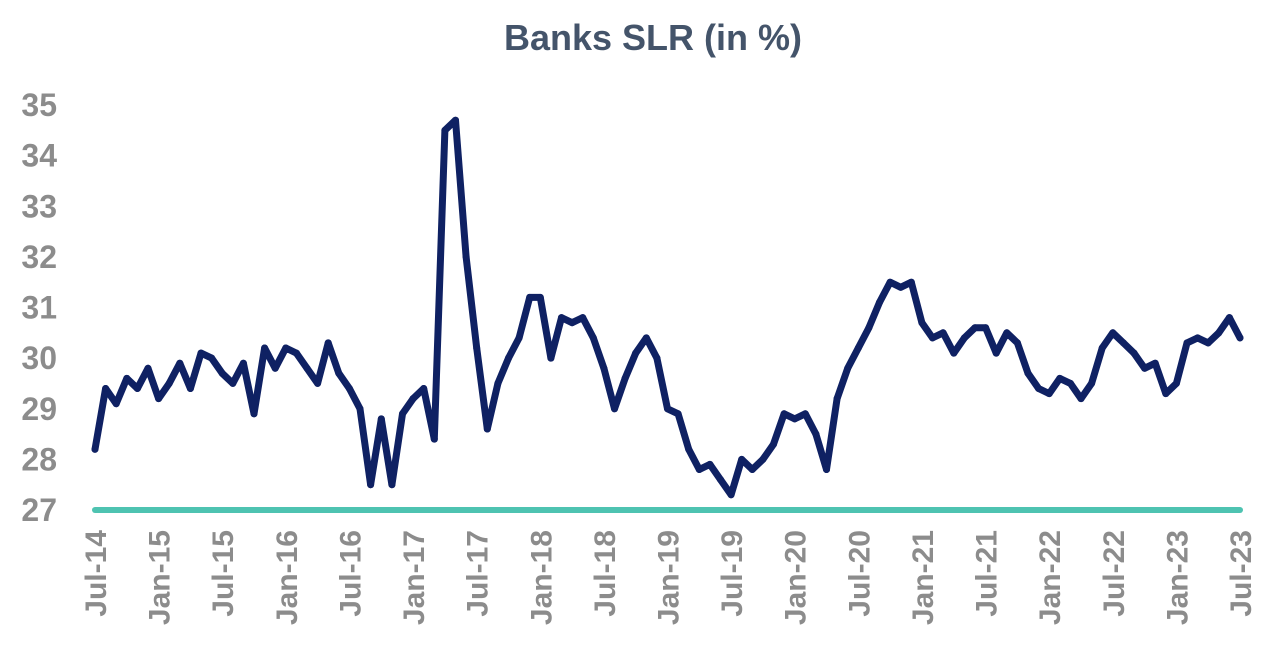 The image size is (1282, 667). What do you see at coordinates (350, 573) in the screenshot?
I see `x-tick-label: Jul-16` at bounding box center [350, 573].